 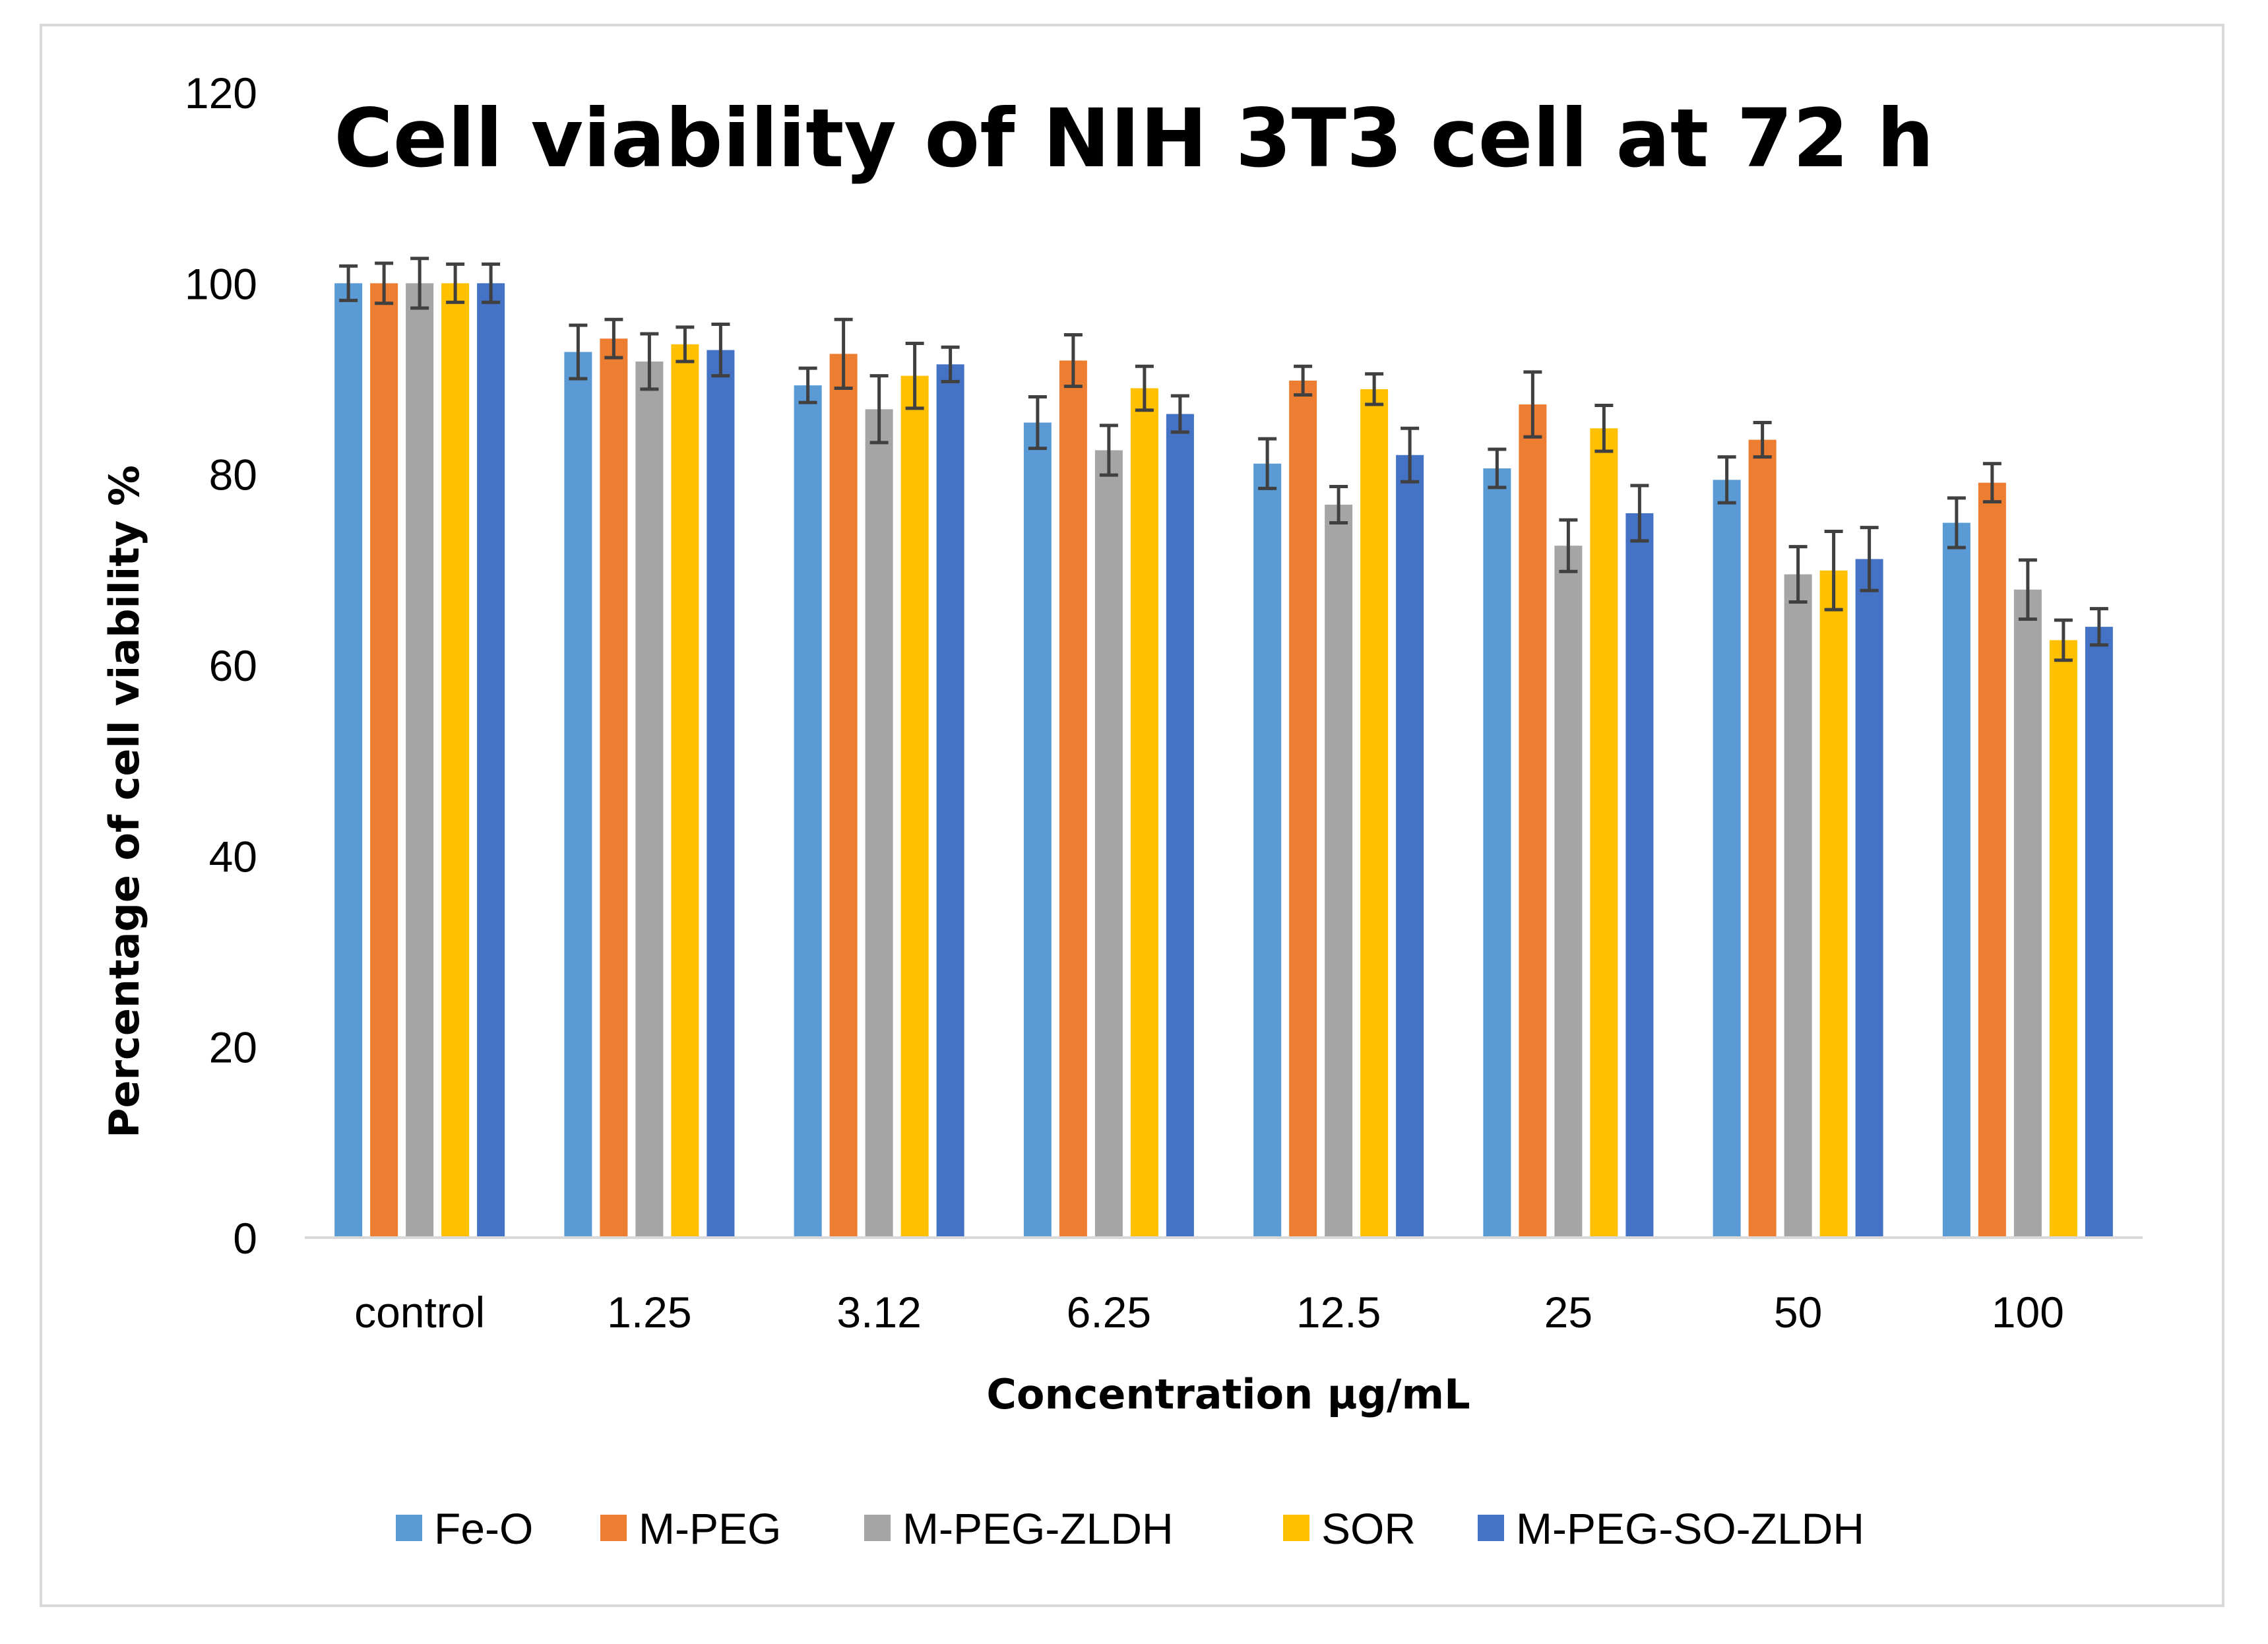 What do you see at coordinates (348, 283) in the screenshot?
I see `error-bar-fe-o-control` at bounding box center [348, 283].